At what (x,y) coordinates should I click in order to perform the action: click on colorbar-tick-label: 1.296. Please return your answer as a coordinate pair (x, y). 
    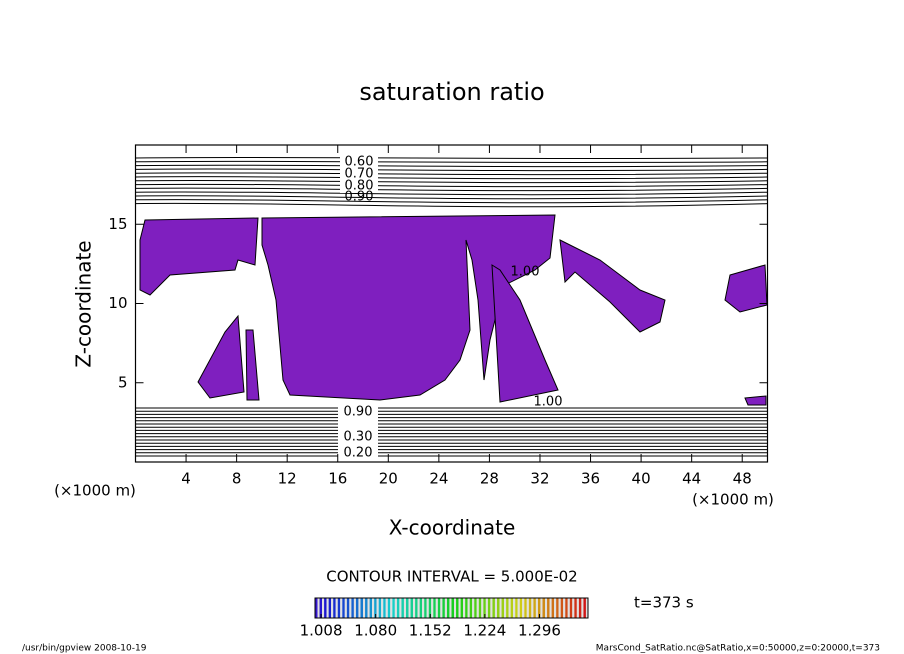
    Looking at the image, I should click on (539, 631).